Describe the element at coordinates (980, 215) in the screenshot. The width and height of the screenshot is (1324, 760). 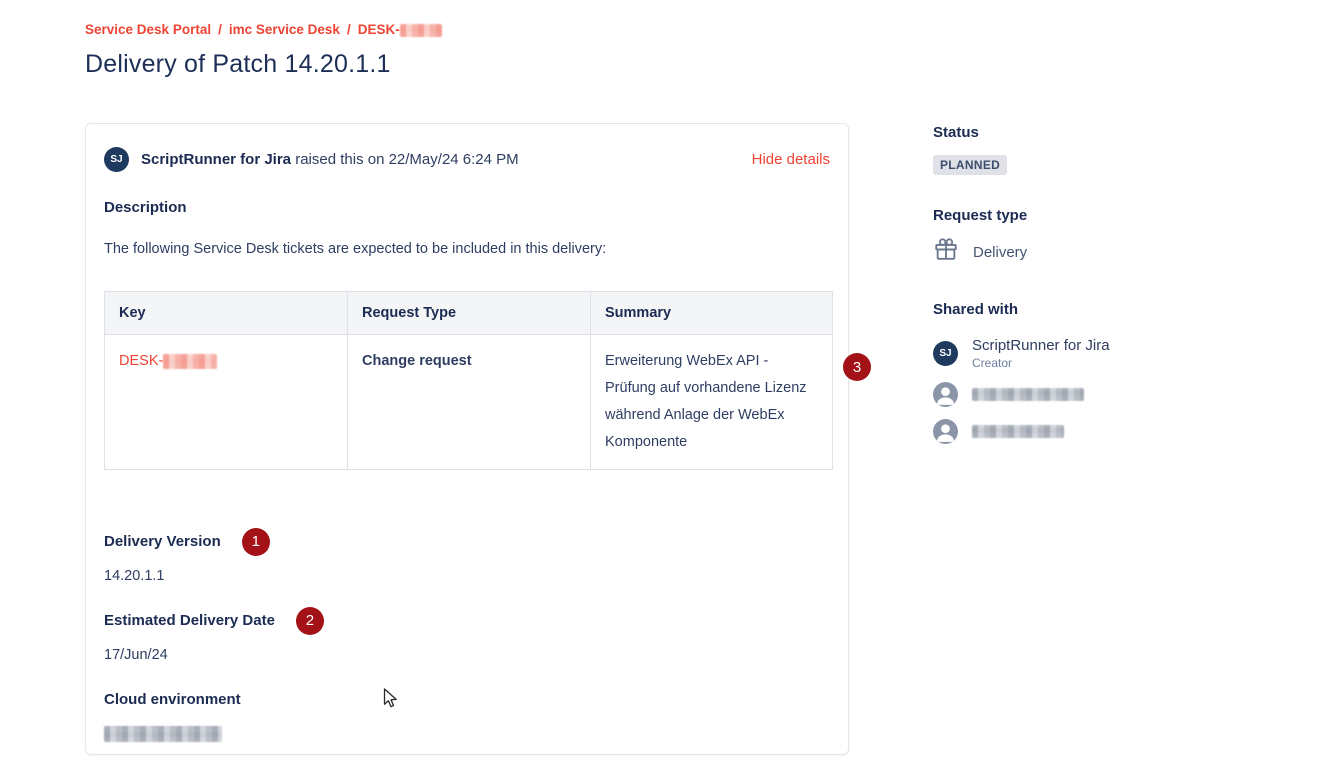
I see `request-type-heading: Request type` at that location.